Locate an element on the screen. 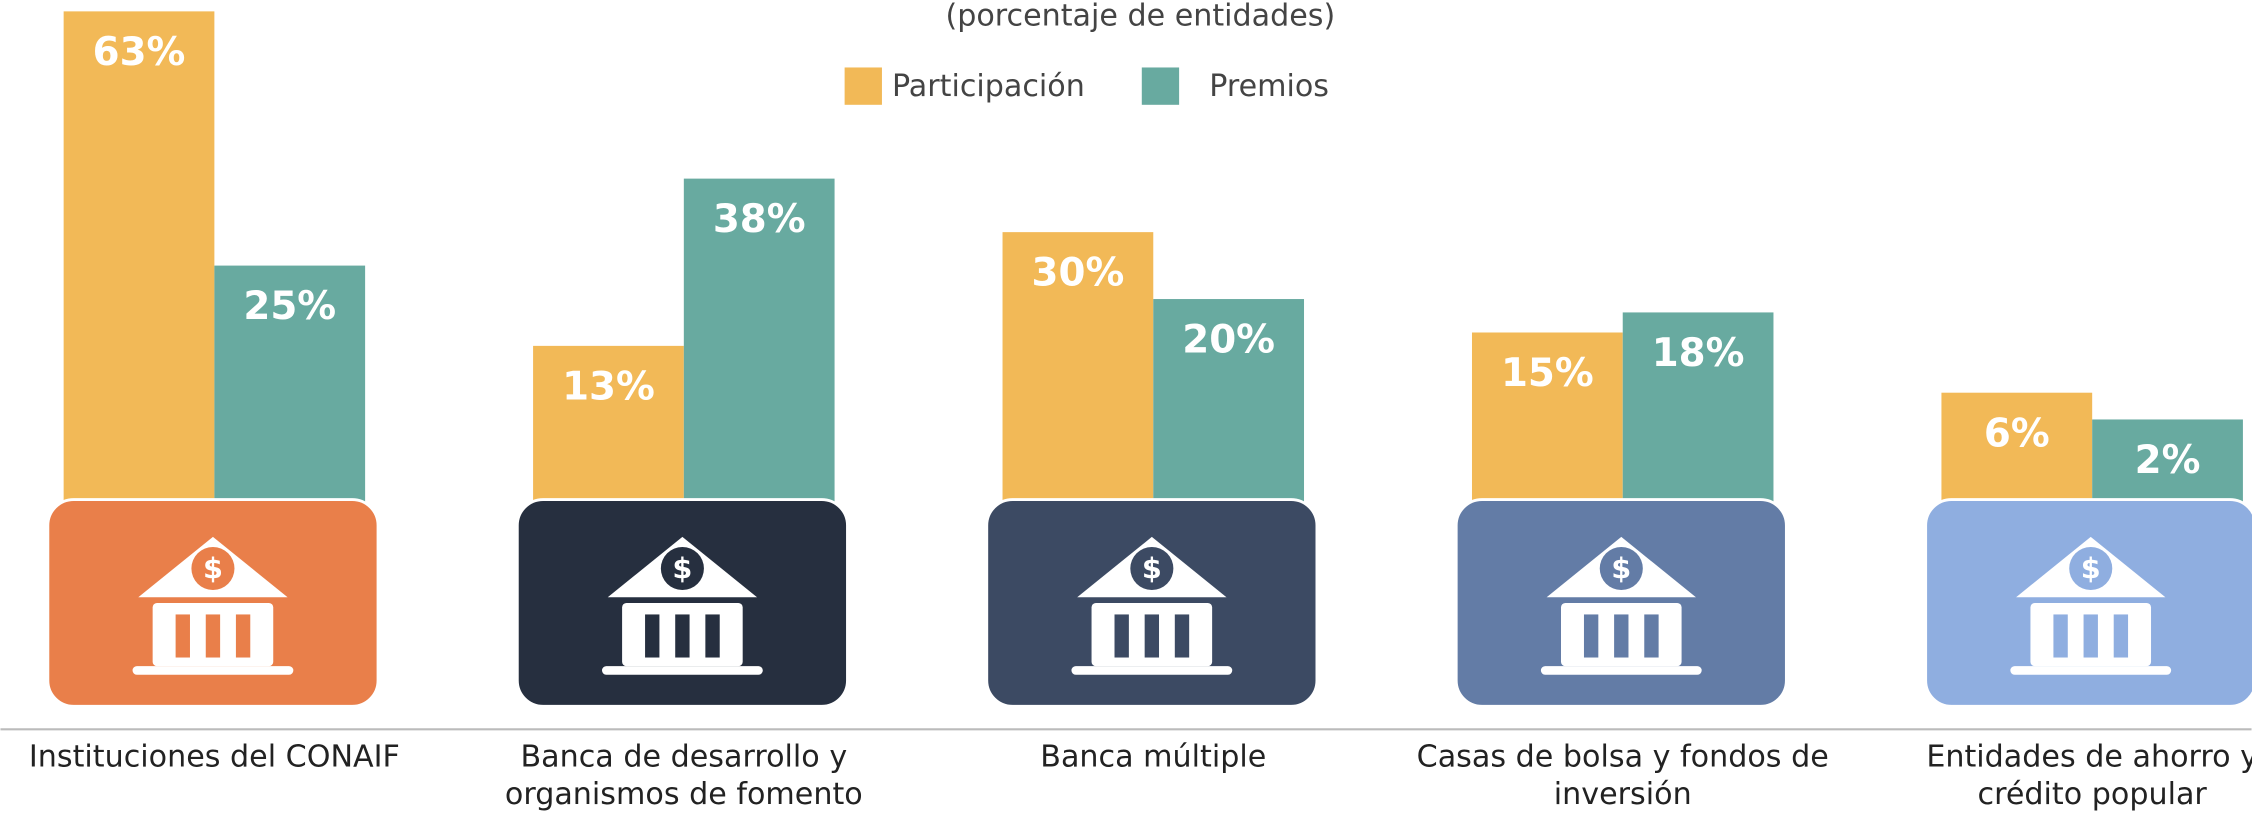  value-label: 6% is located at coordinates (2017, 433).